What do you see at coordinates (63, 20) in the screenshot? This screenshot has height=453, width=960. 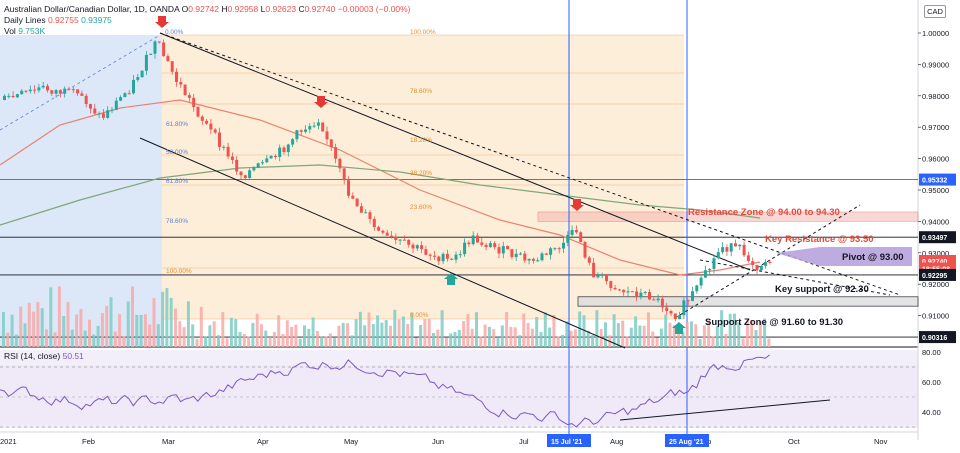 I see `daily-line-1-value: 0.92755` at bounding box center [63, 20].